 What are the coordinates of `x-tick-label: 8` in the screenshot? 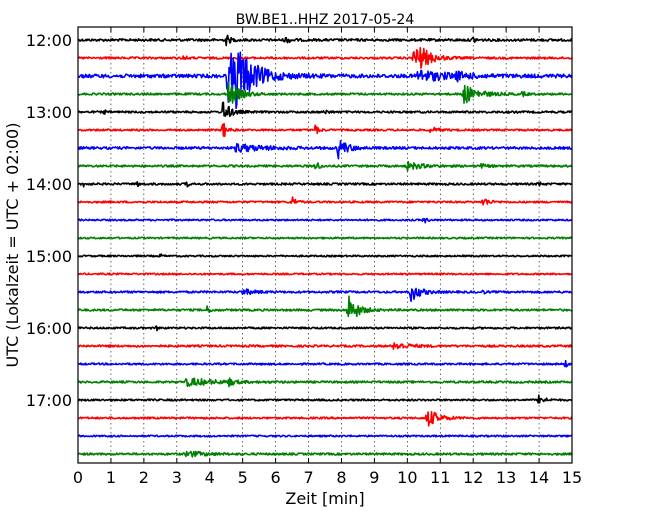 It's located at (341, 477).